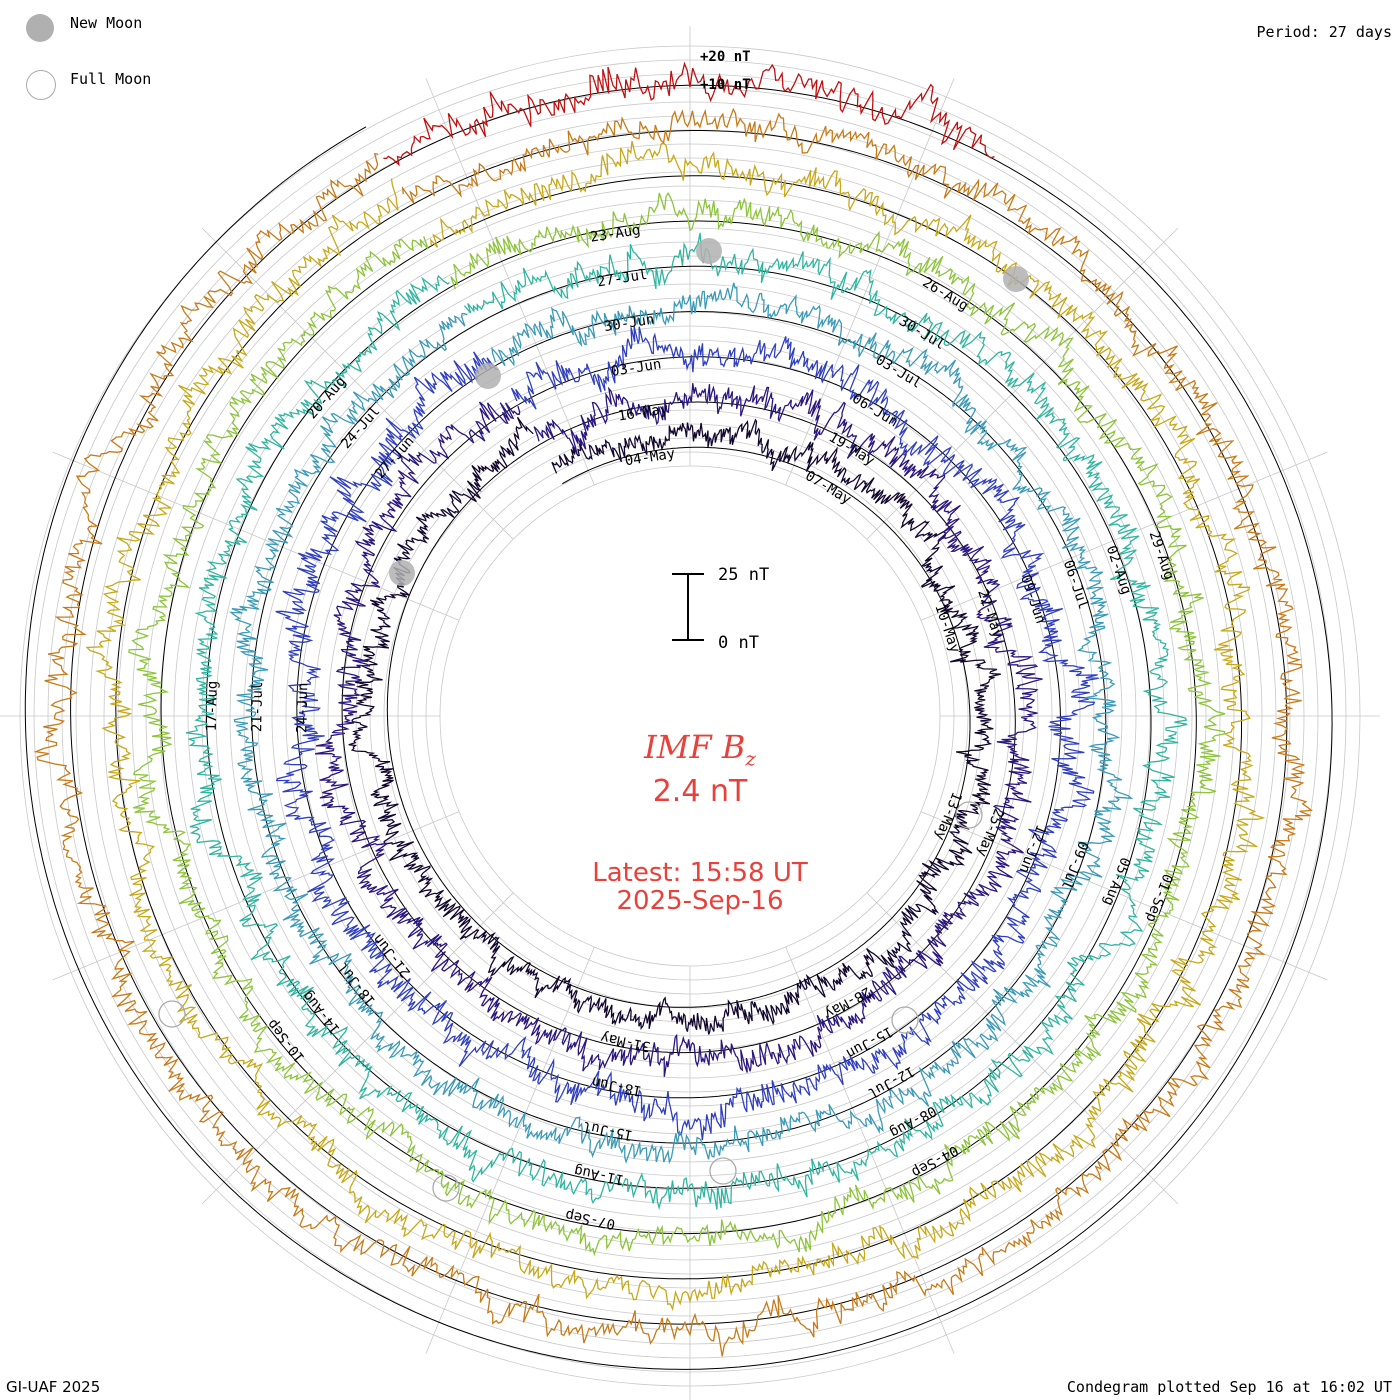 The image size is (1400, 1400). Describe the element at coordinates (599, 1175) in the screenshot. I see `date-label: 11-Aug` at that location.